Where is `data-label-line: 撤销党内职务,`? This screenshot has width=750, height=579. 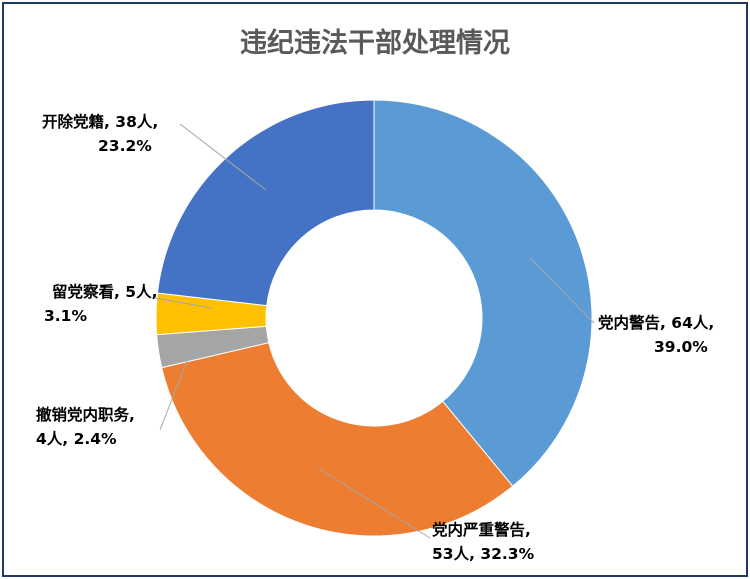 data-label-line: 撤销党内职务, is located at coordinates (85, 414).